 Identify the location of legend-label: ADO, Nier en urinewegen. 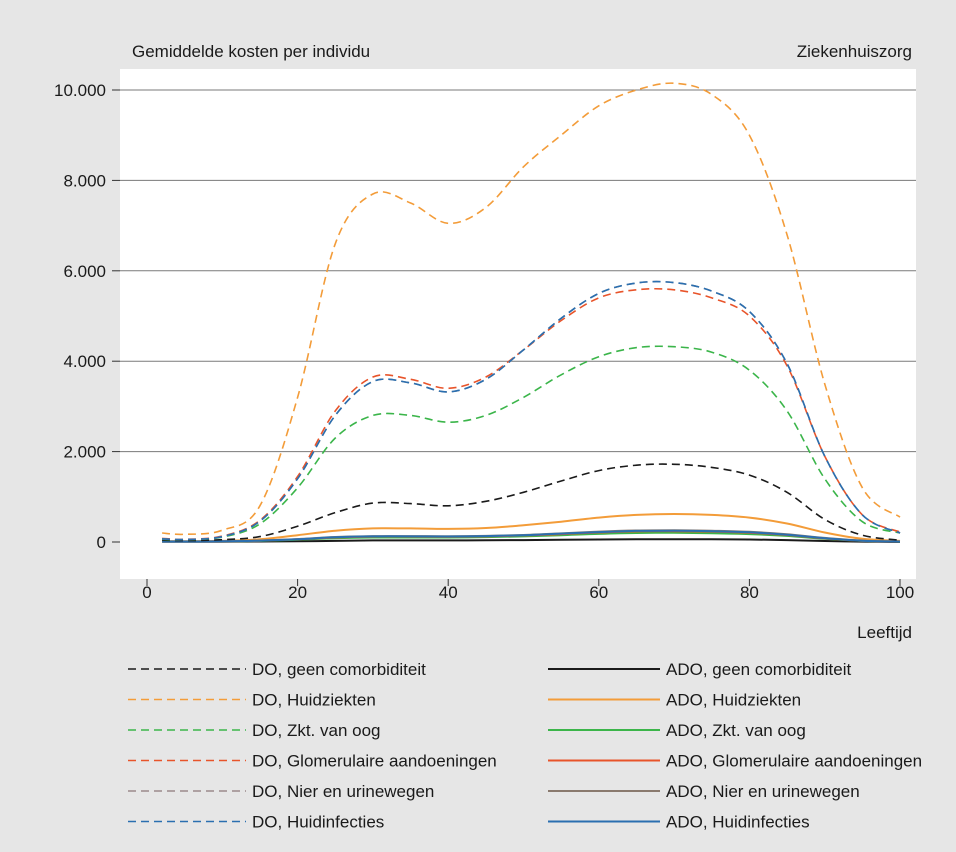
(763, 791).